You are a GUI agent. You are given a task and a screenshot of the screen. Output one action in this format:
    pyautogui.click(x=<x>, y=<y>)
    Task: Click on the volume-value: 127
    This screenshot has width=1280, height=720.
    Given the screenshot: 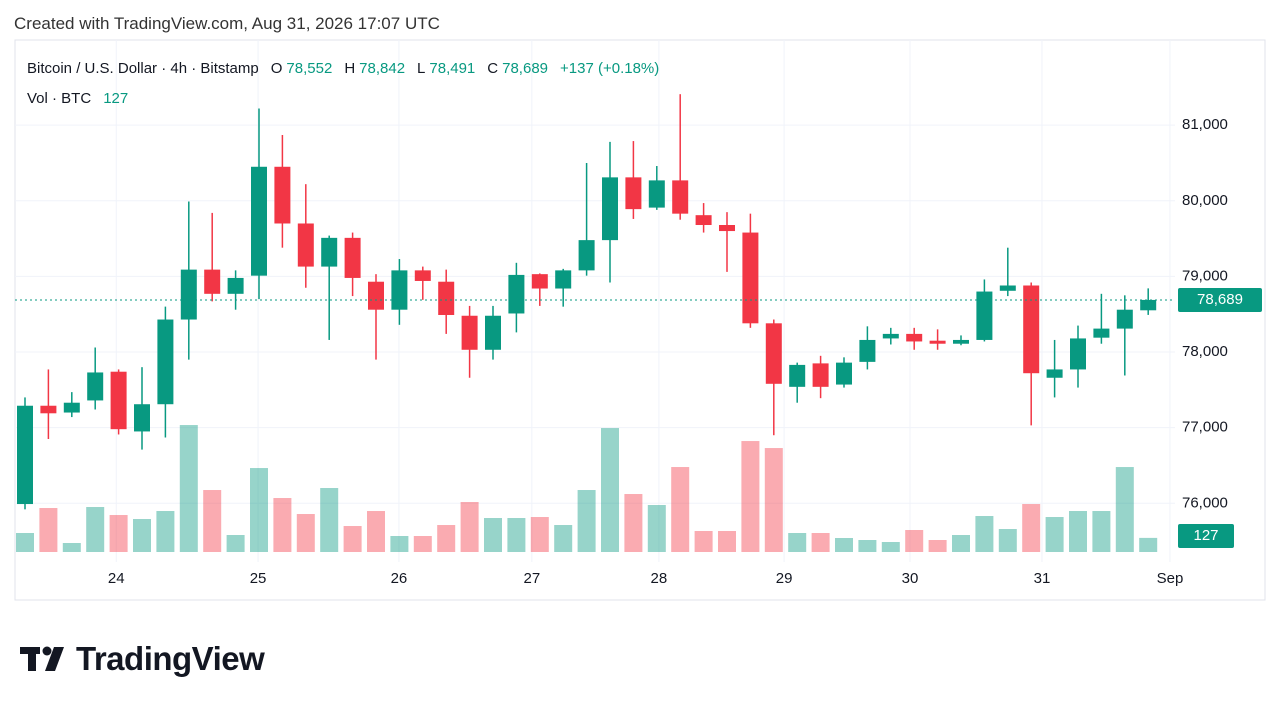 What is the action you would take?
    pyautogui.click(x=116, y=98)
    